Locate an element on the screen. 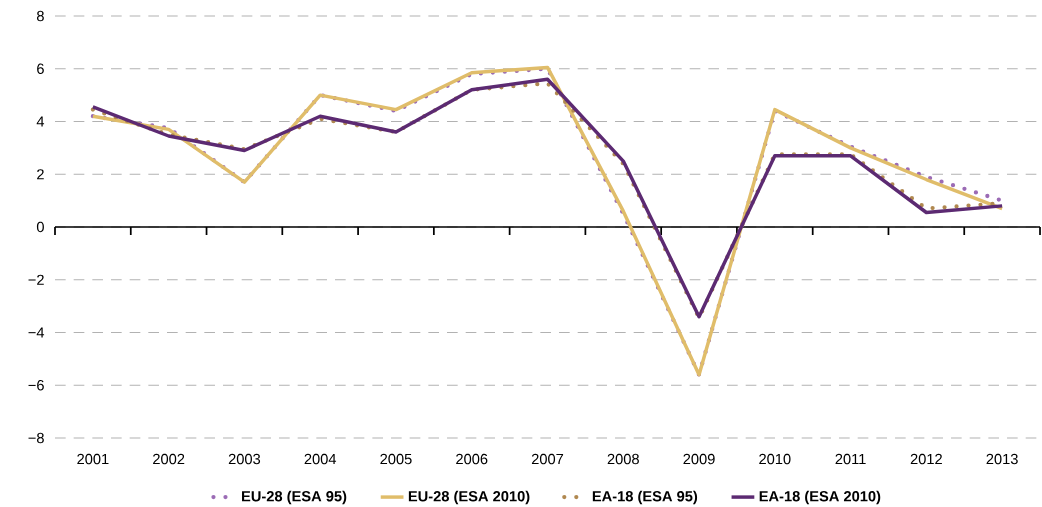 Image resolution: width=1042 pixels, height=507 pixels. x-tick-label: 2013 is located at coordinates (1002, 459).